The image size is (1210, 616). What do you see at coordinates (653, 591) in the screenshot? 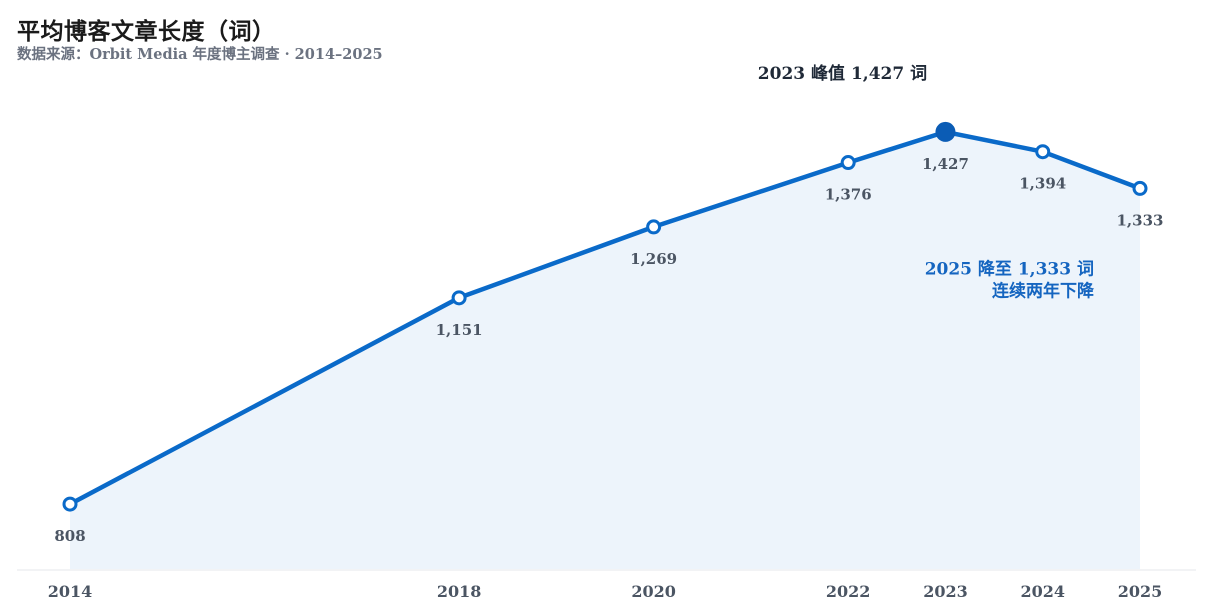
I see `x-tick-label: 2020` at bounding box center [653, 591].